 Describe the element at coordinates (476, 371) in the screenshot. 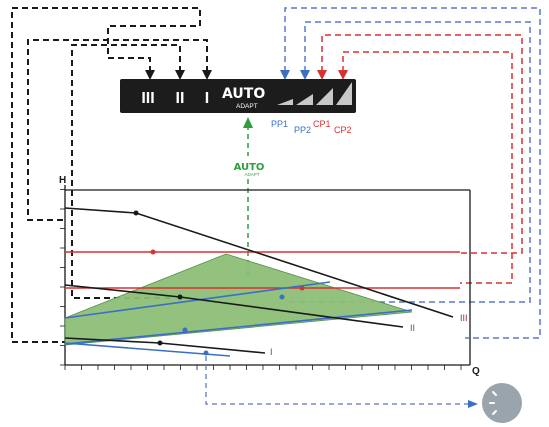

I see `x-axis-label: Q` at that location.